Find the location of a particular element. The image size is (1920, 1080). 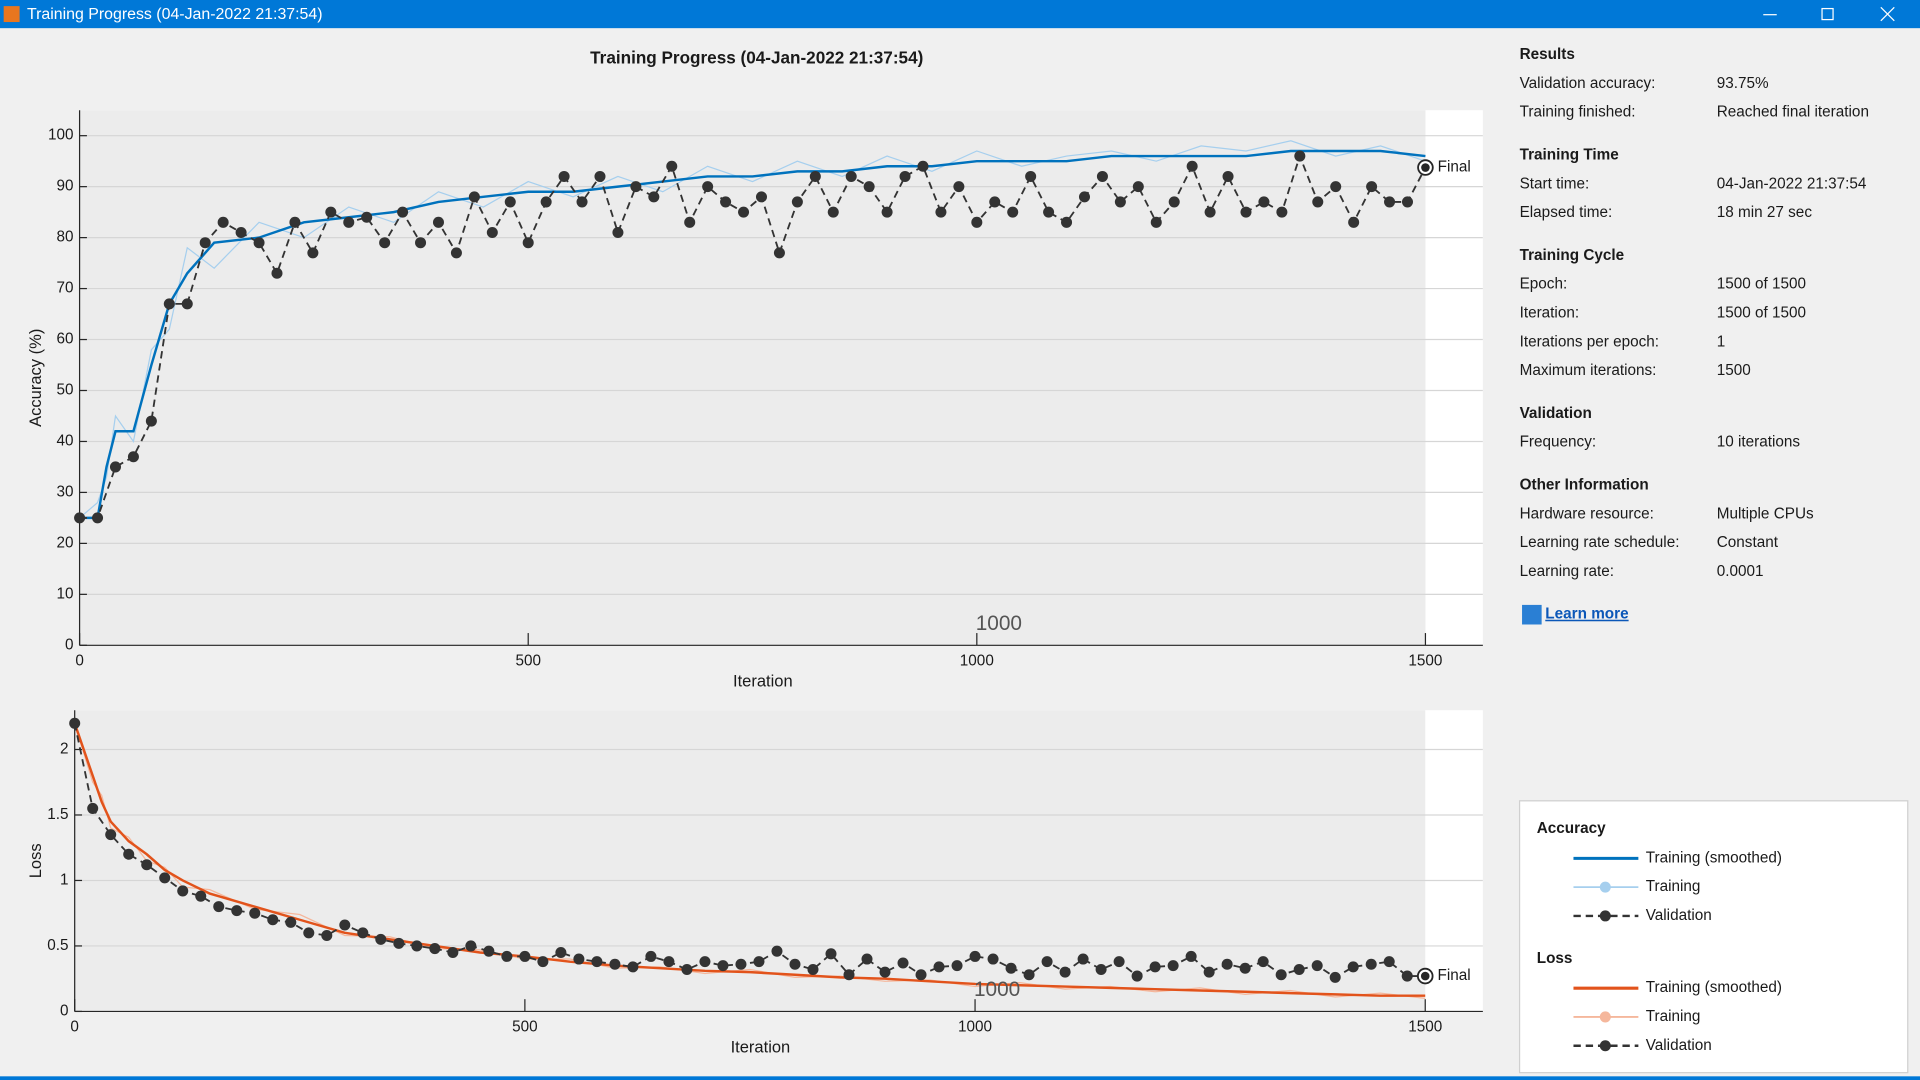

section-title: Validation is located at coordinates (1556, 413).